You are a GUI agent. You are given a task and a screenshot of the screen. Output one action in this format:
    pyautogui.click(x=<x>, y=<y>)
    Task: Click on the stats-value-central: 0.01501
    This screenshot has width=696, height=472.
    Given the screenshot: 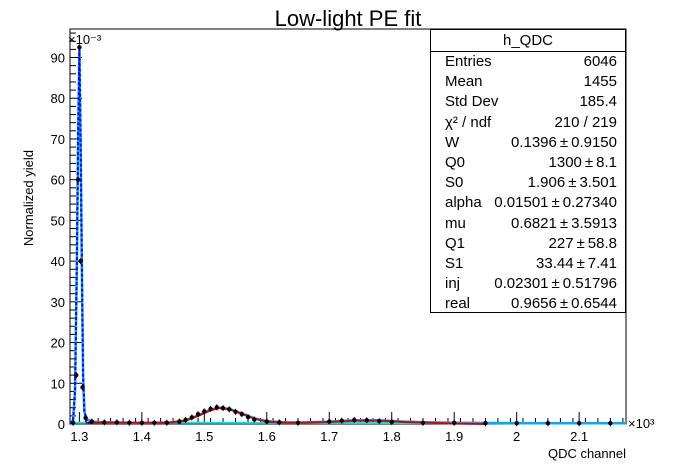 What is the action you would take?
    pyautogui.click(x=521, y=203)
    